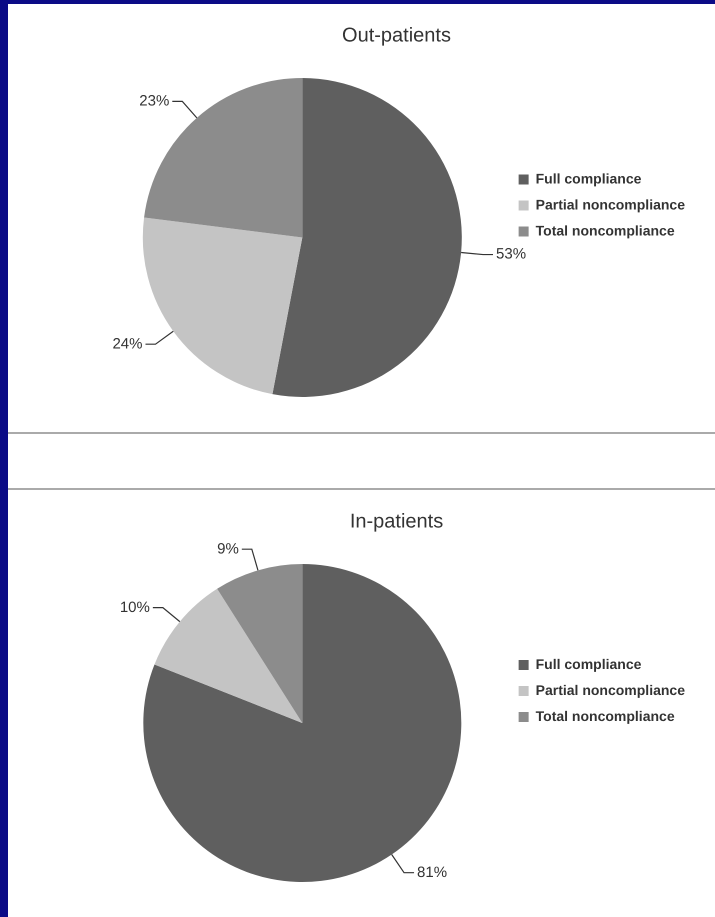  Describe the element at coordinates (127, 343) in the screenshot. I see `data-label: 24%` at that location.